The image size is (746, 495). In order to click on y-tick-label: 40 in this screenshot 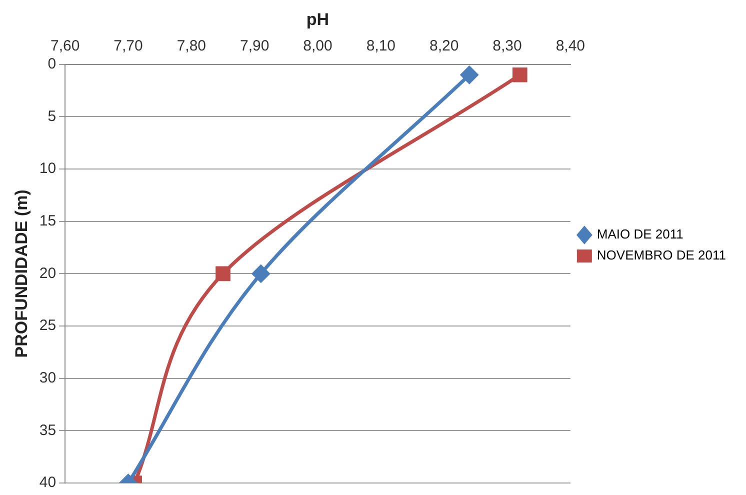, I will do `click(47, 483)`.